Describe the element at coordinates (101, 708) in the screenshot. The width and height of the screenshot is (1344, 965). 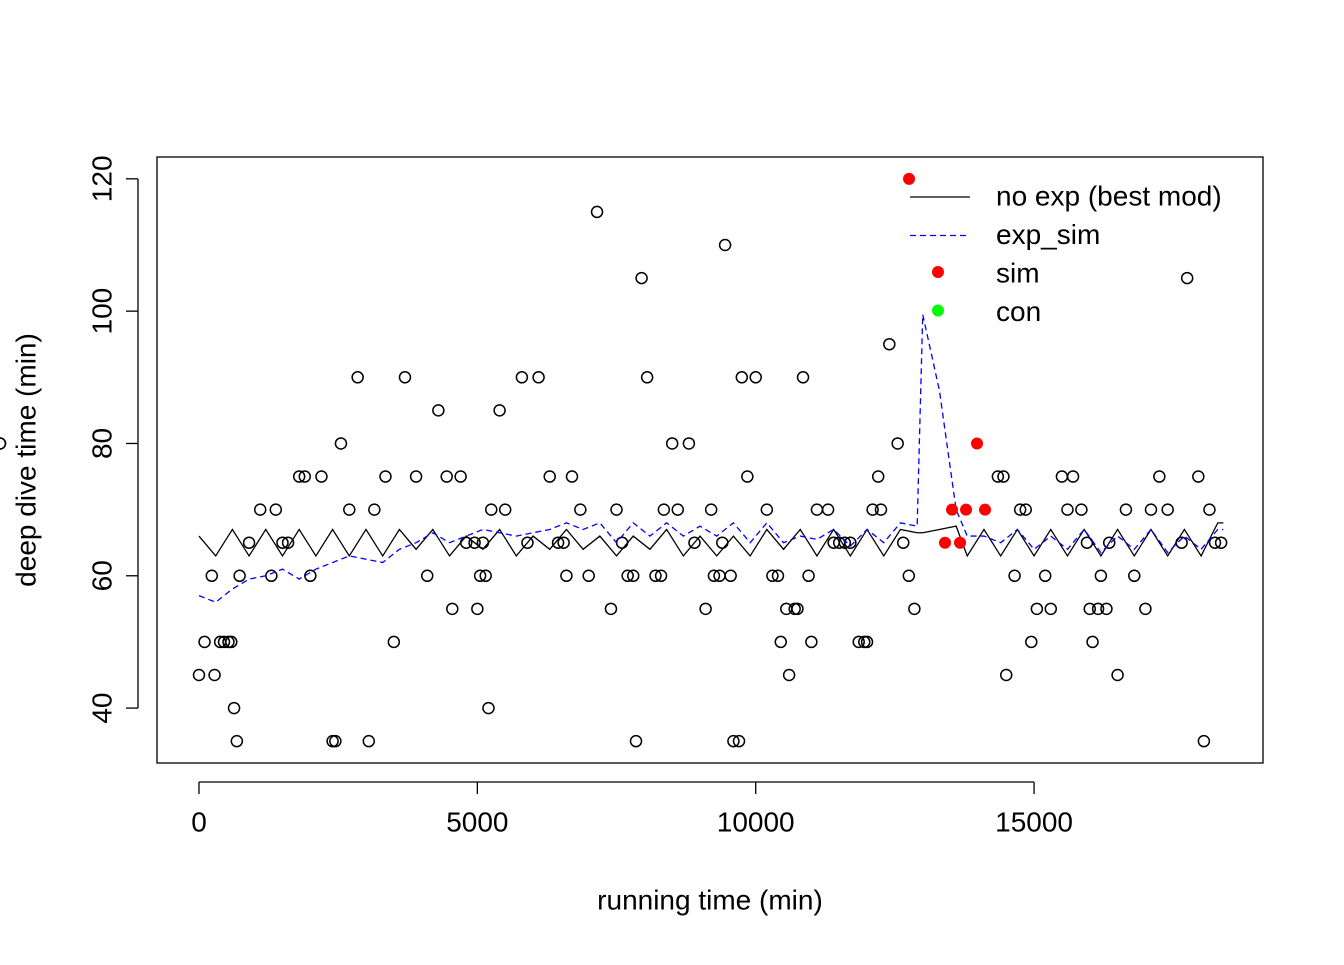
I see `y-tick-label: 40` at that location.